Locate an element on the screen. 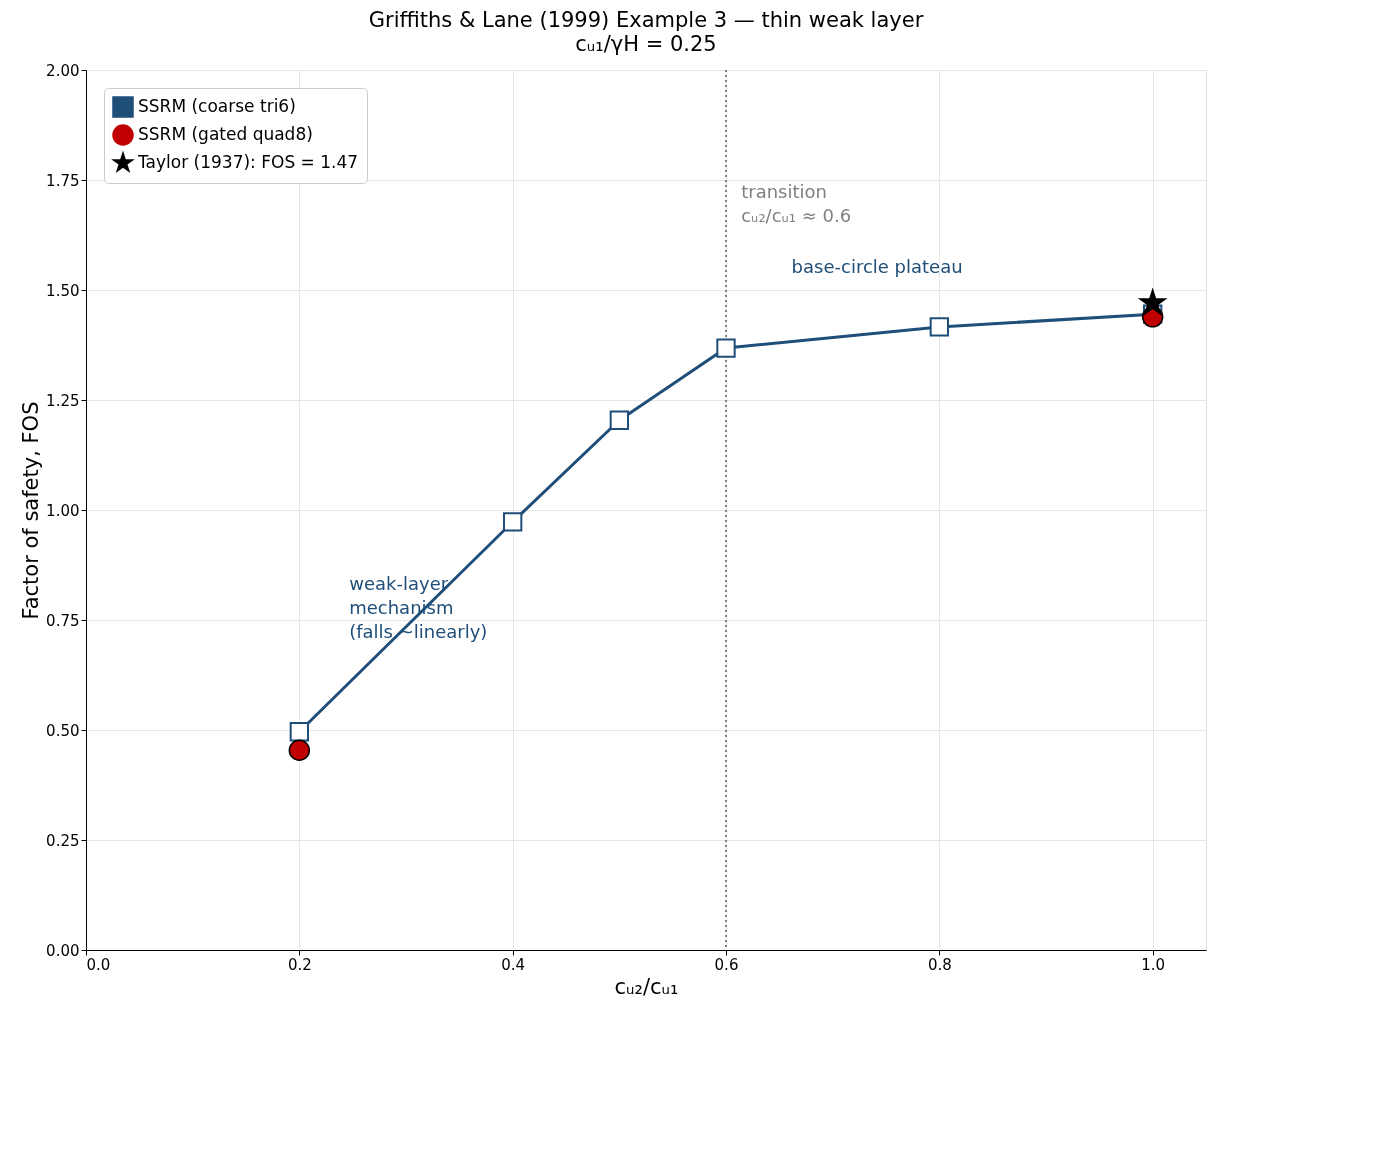 This screenshot has width=1378, height=1168. annotation: base-circle plateau is located at coordinates (877, 267).